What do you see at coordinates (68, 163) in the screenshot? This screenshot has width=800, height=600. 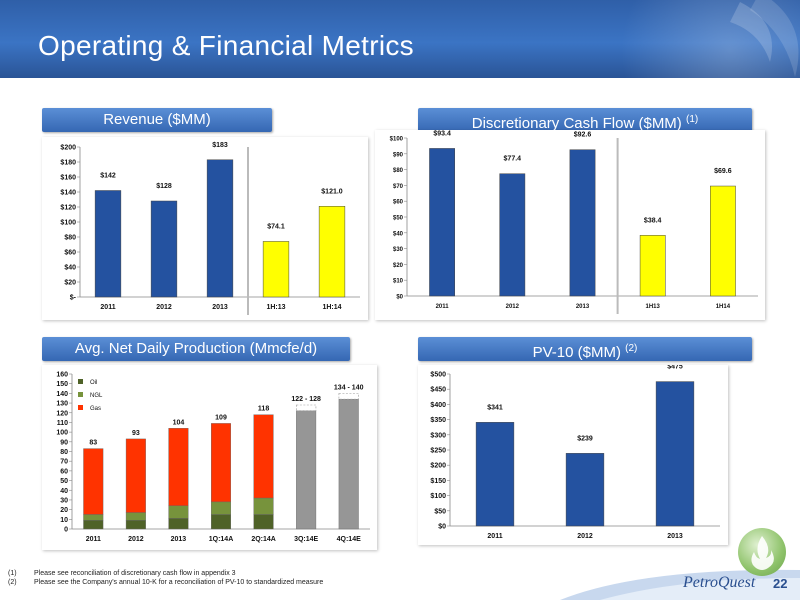 I see `y-tick-label: $180` at bounding box center [68, 163].